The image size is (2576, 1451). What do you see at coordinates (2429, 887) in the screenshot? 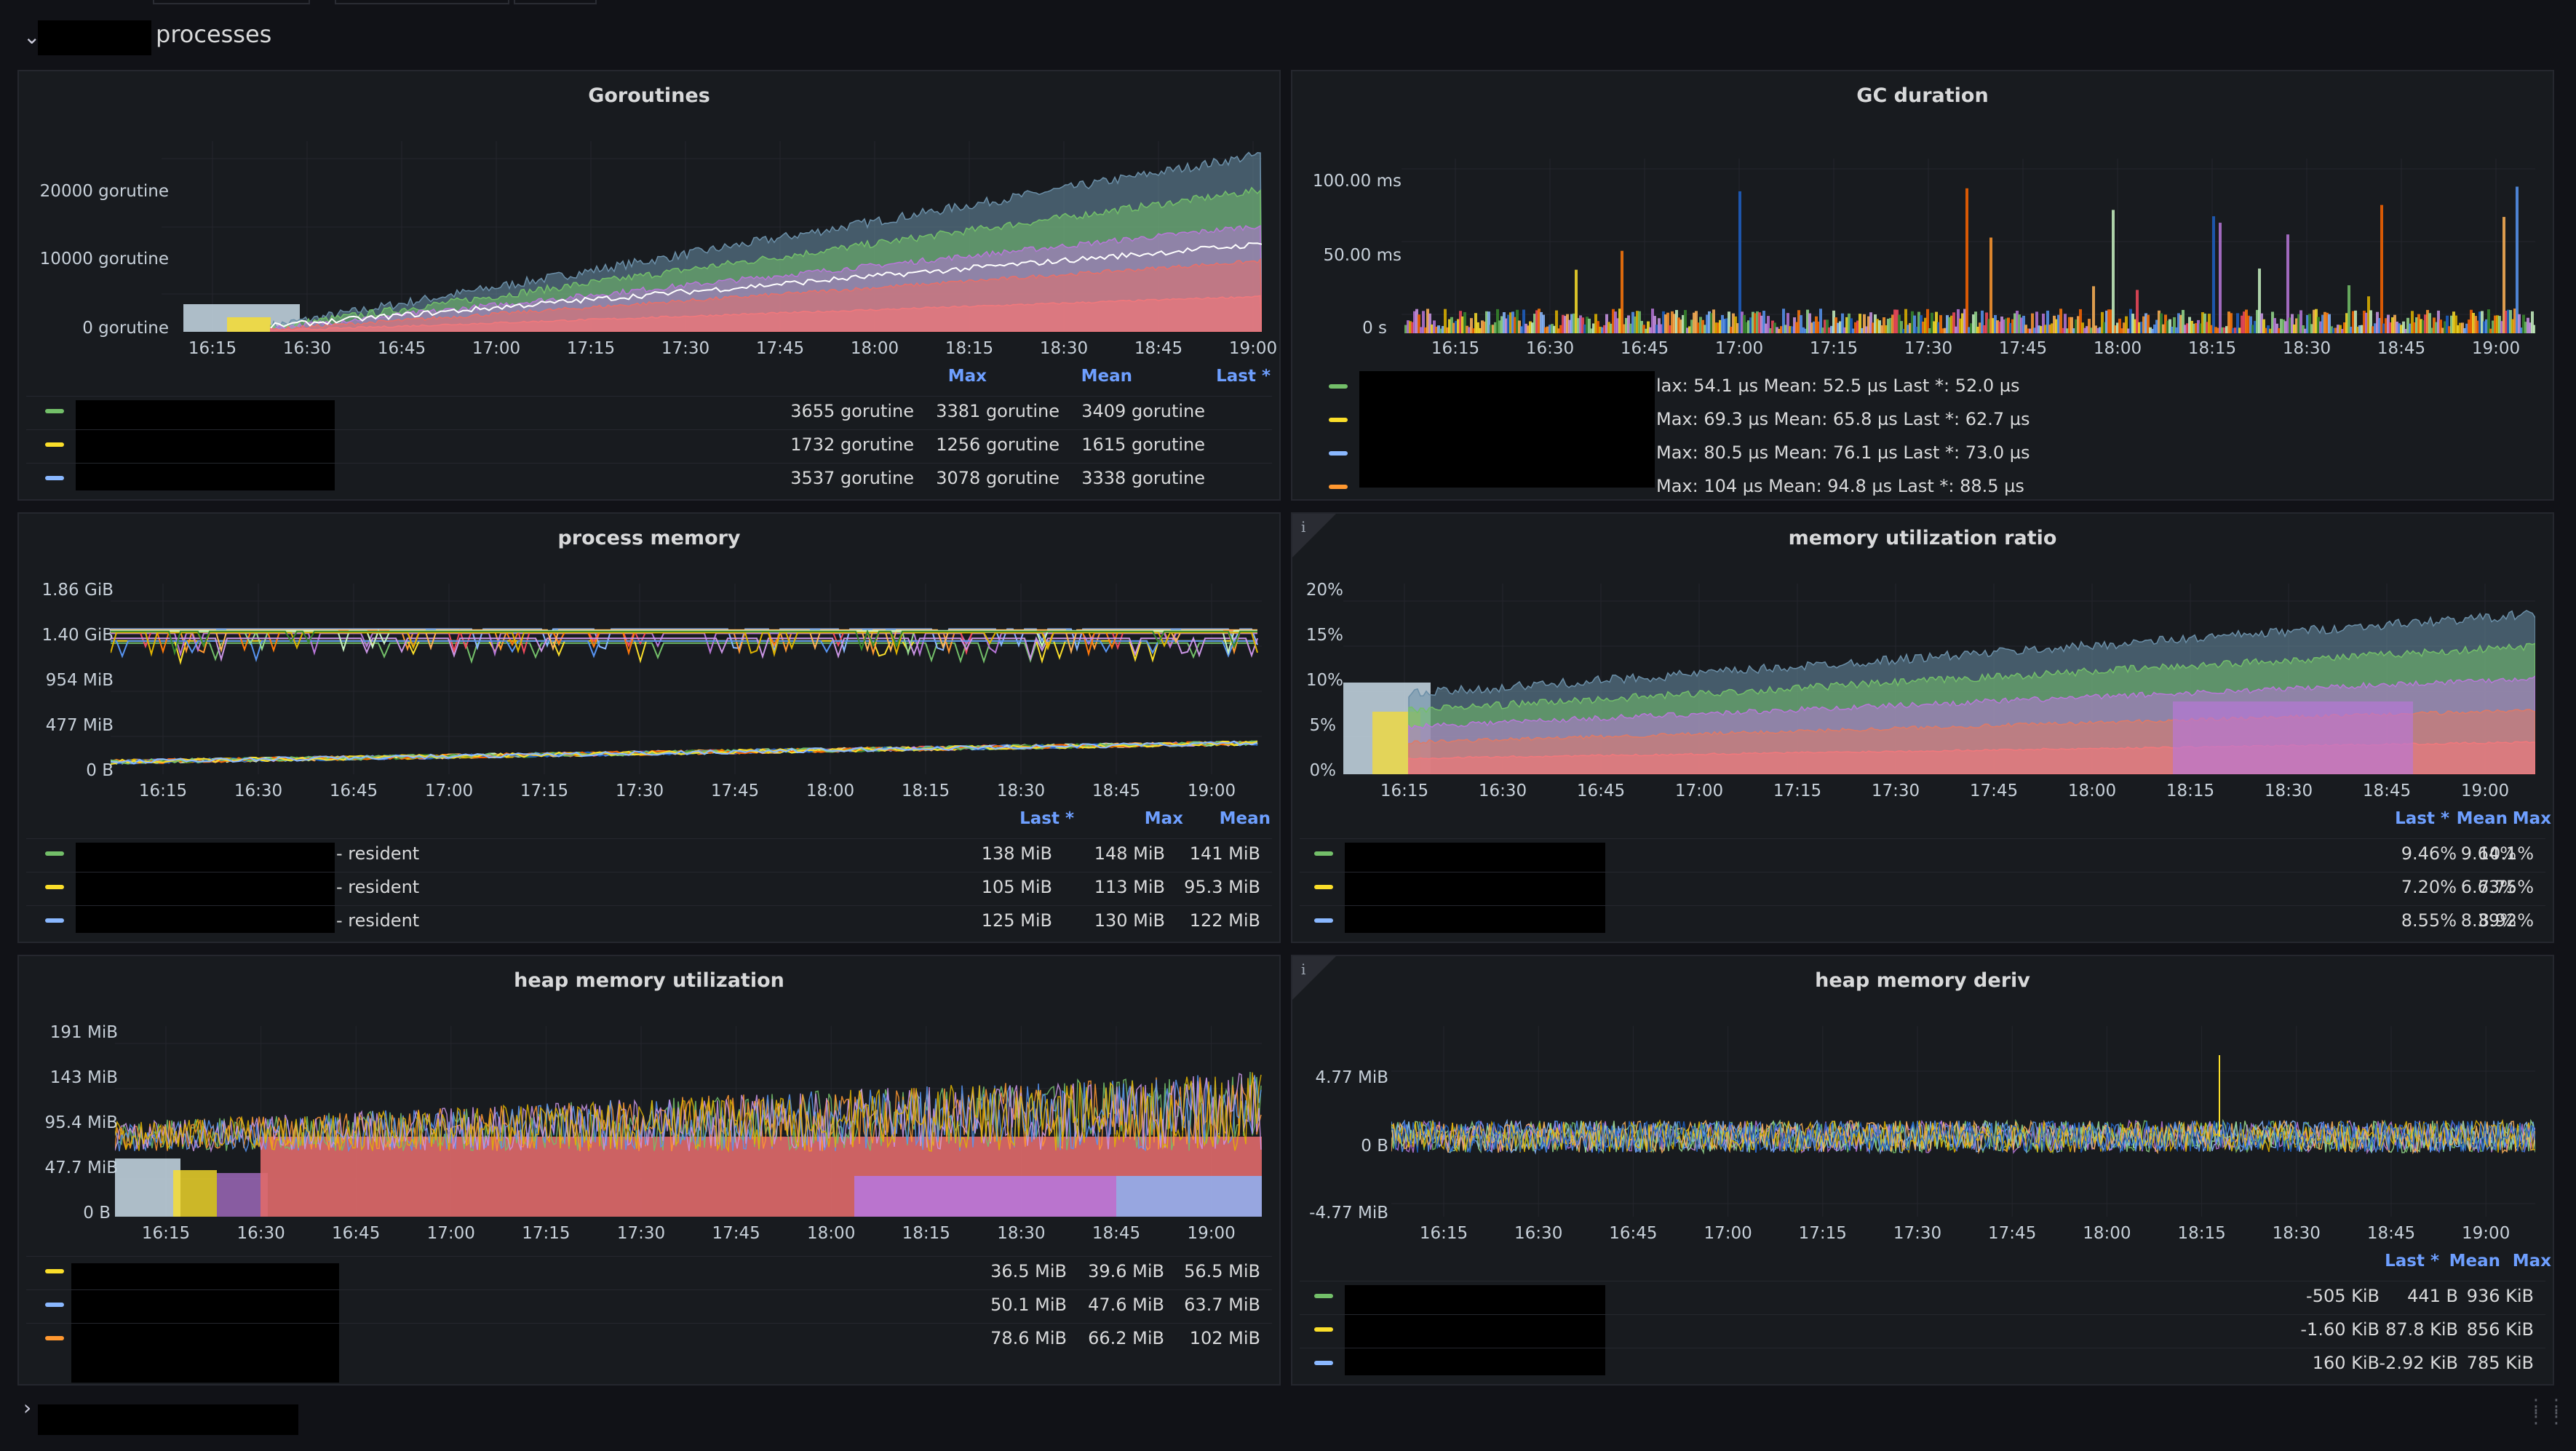
I see `legend-value: 7.20%` at bounding box center [2429, 887].